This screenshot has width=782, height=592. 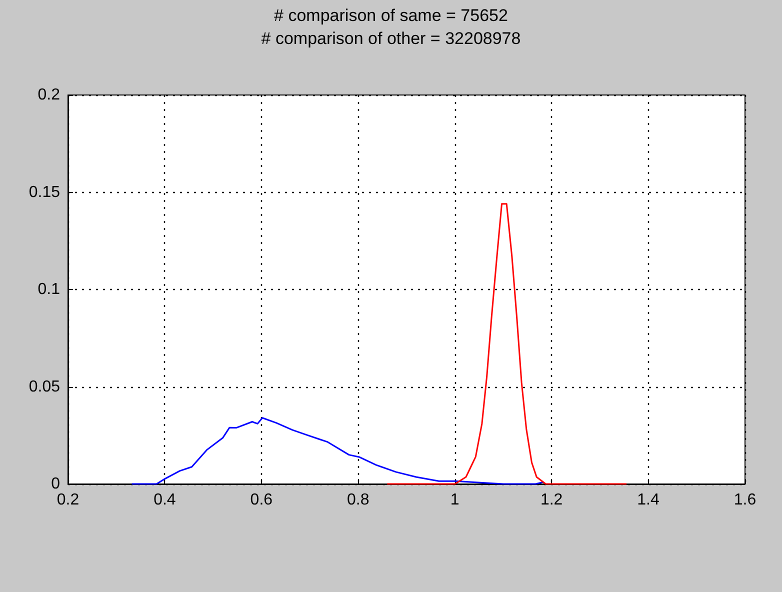 What do you see at coordinates (44, 387) in the screenshot?
I see `y-tick-label: 0.05` at bounding box center [44, 387].